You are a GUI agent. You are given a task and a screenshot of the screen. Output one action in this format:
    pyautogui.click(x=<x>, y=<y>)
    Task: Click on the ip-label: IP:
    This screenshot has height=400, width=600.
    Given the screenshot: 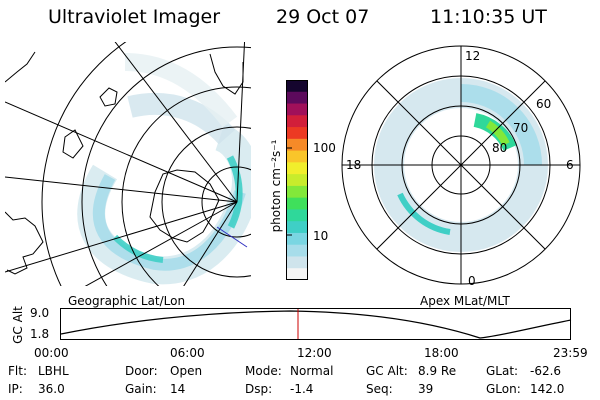 What is the action you would take?
    pyautogui.click(x=15, y=389)
    